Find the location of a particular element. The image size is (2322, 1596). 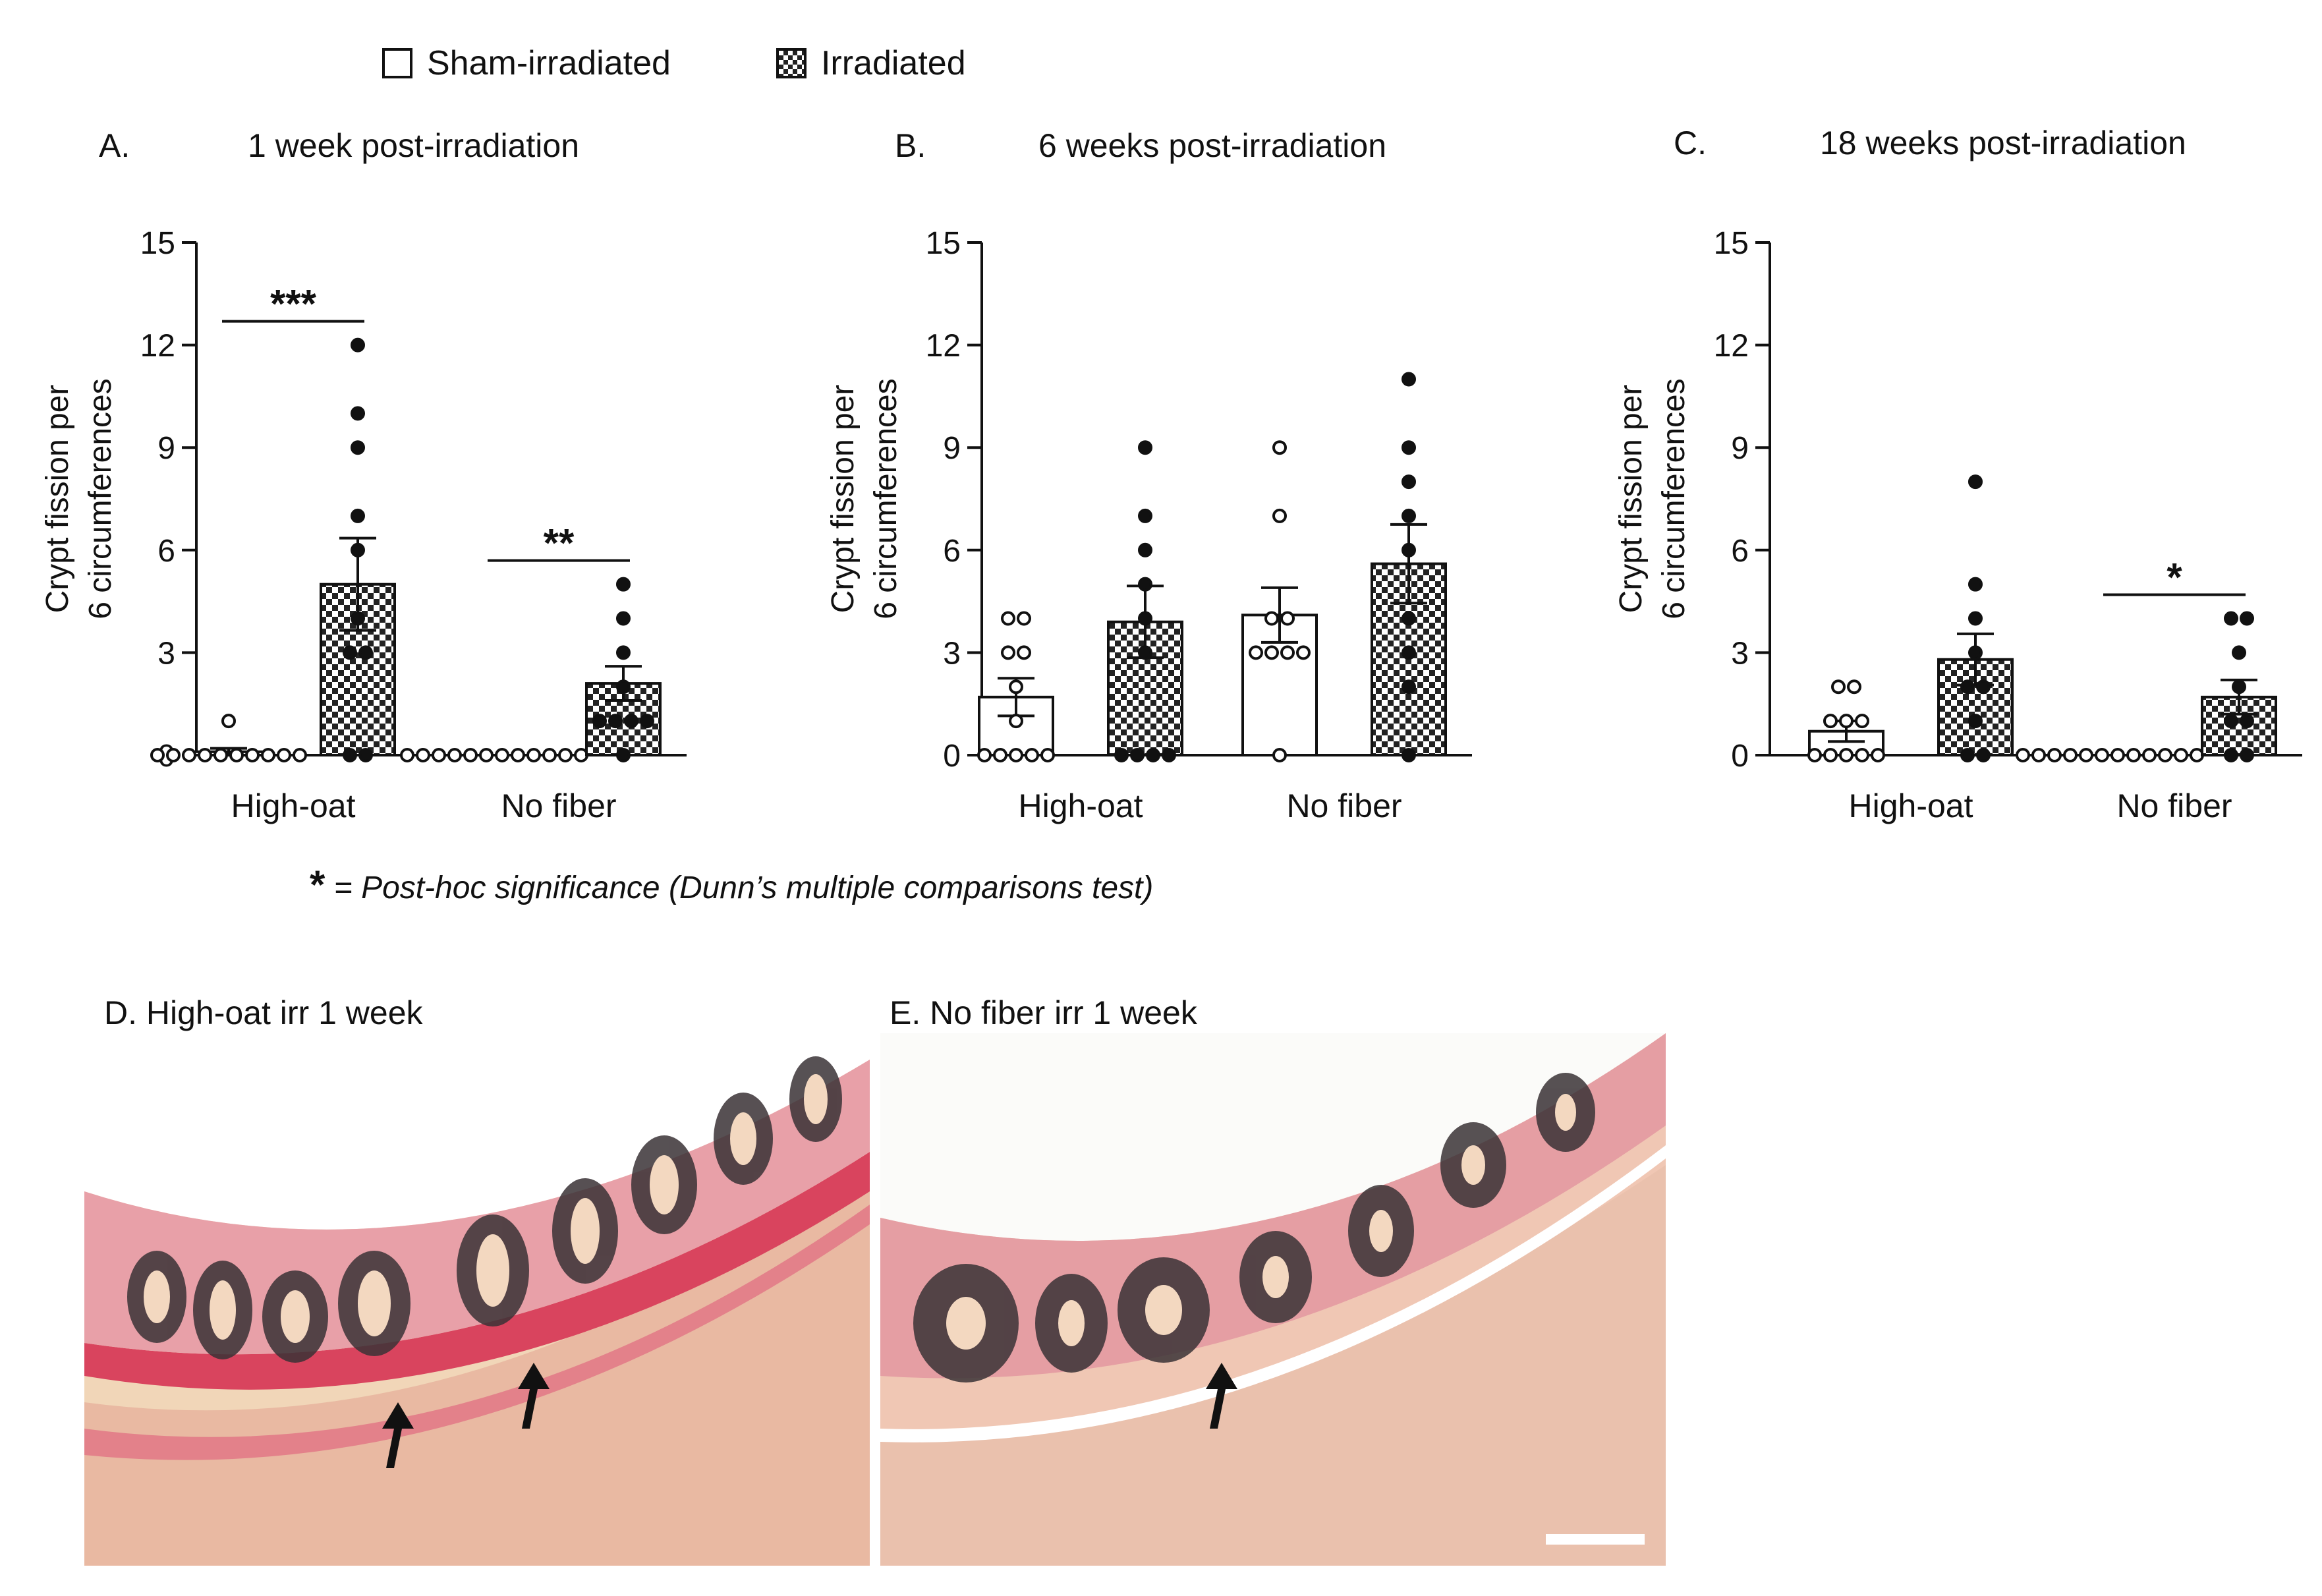

chart-b-ylabel-line2: 6 circumferences is located at coordinates (885, 499).